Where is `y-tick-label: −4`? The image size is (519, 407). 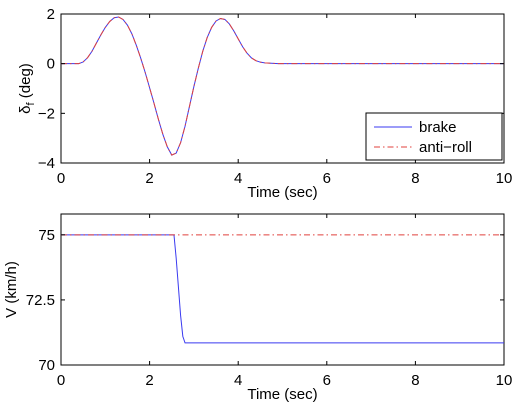
y-tick-label: −4 is located at coordinates (46, 163).